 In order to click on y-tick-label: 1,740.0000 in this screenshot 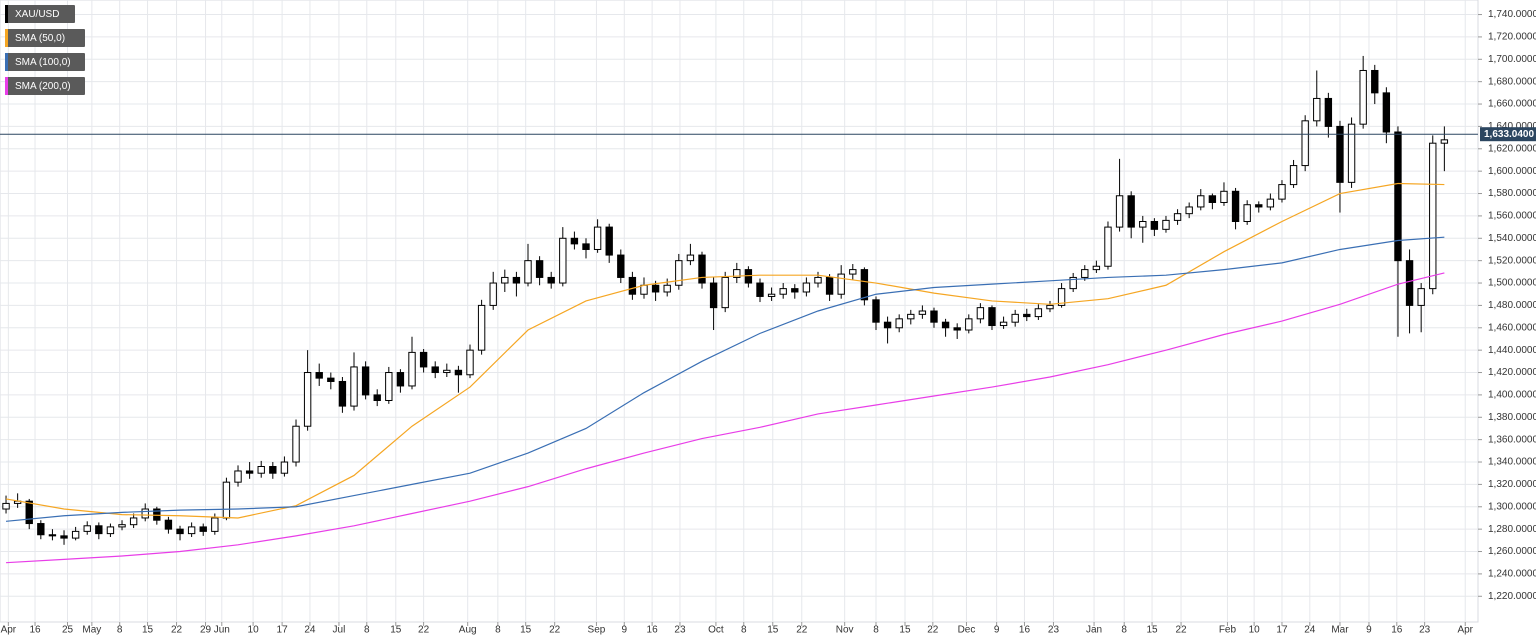, I will do `click(1512, 14)`.